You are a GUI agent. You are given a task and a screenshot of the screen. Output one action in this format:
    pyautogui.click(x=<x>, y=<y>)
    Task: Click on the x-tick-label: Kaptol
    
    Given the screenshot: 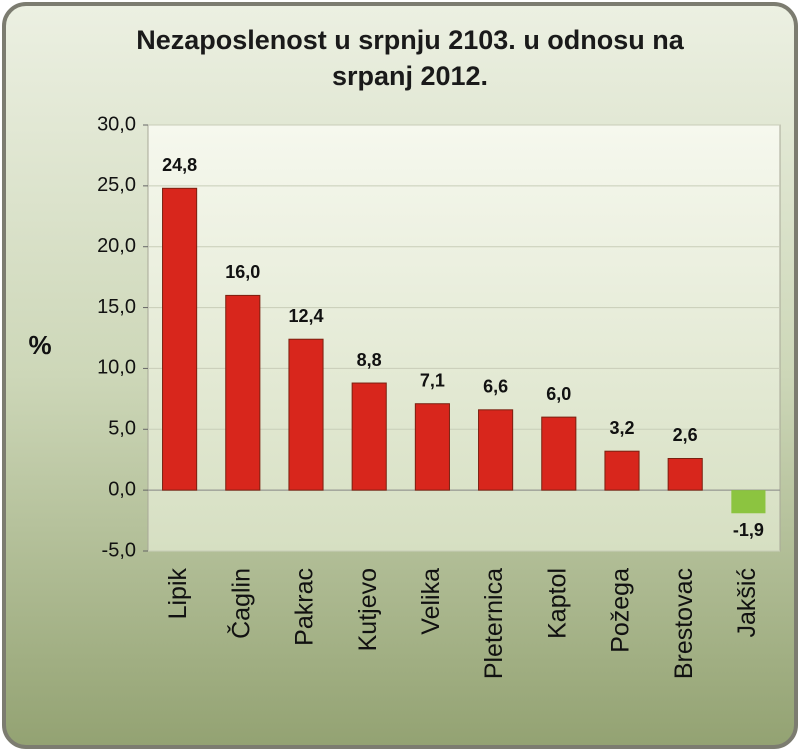 What is the action you would take?
    pyautogui.click(x=557, y=603)
    